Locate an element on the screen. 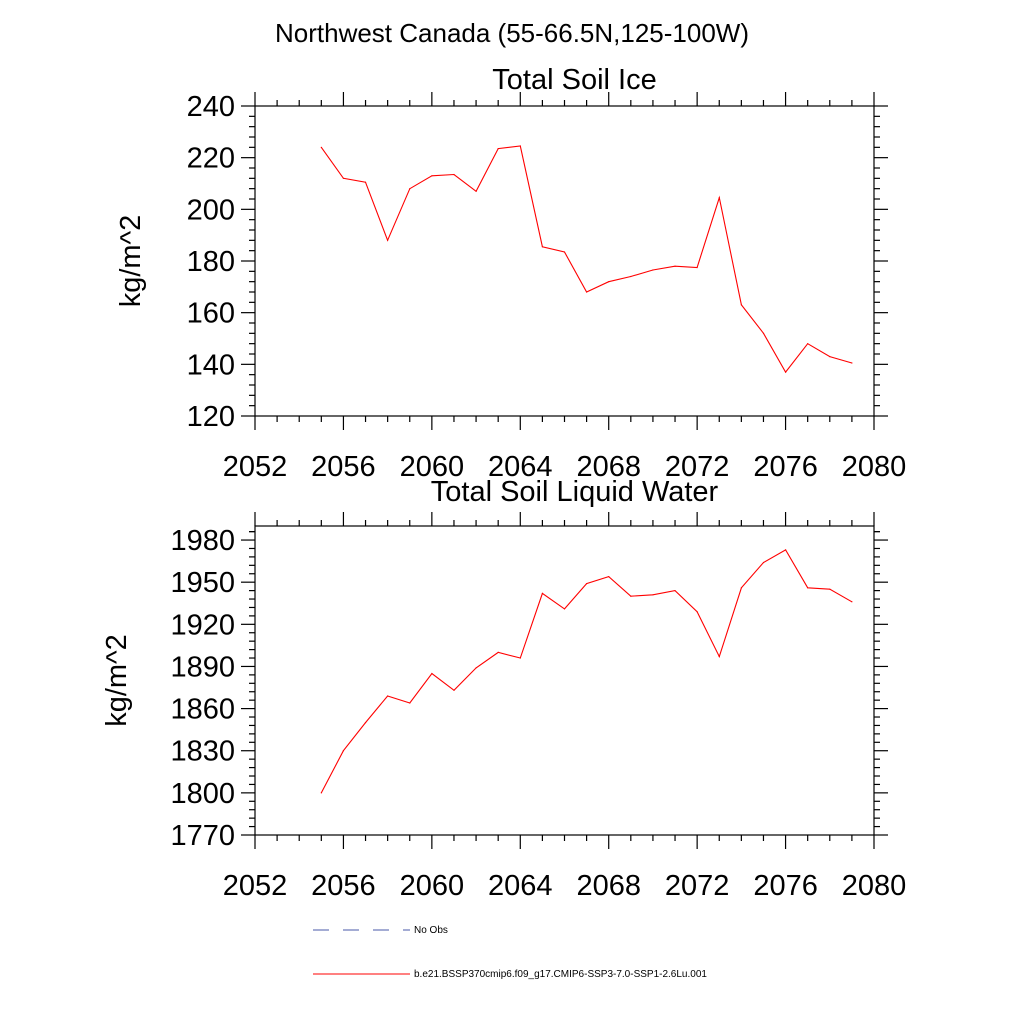  chart-title: Total Soil Ice is located at coordinates (574, 80).